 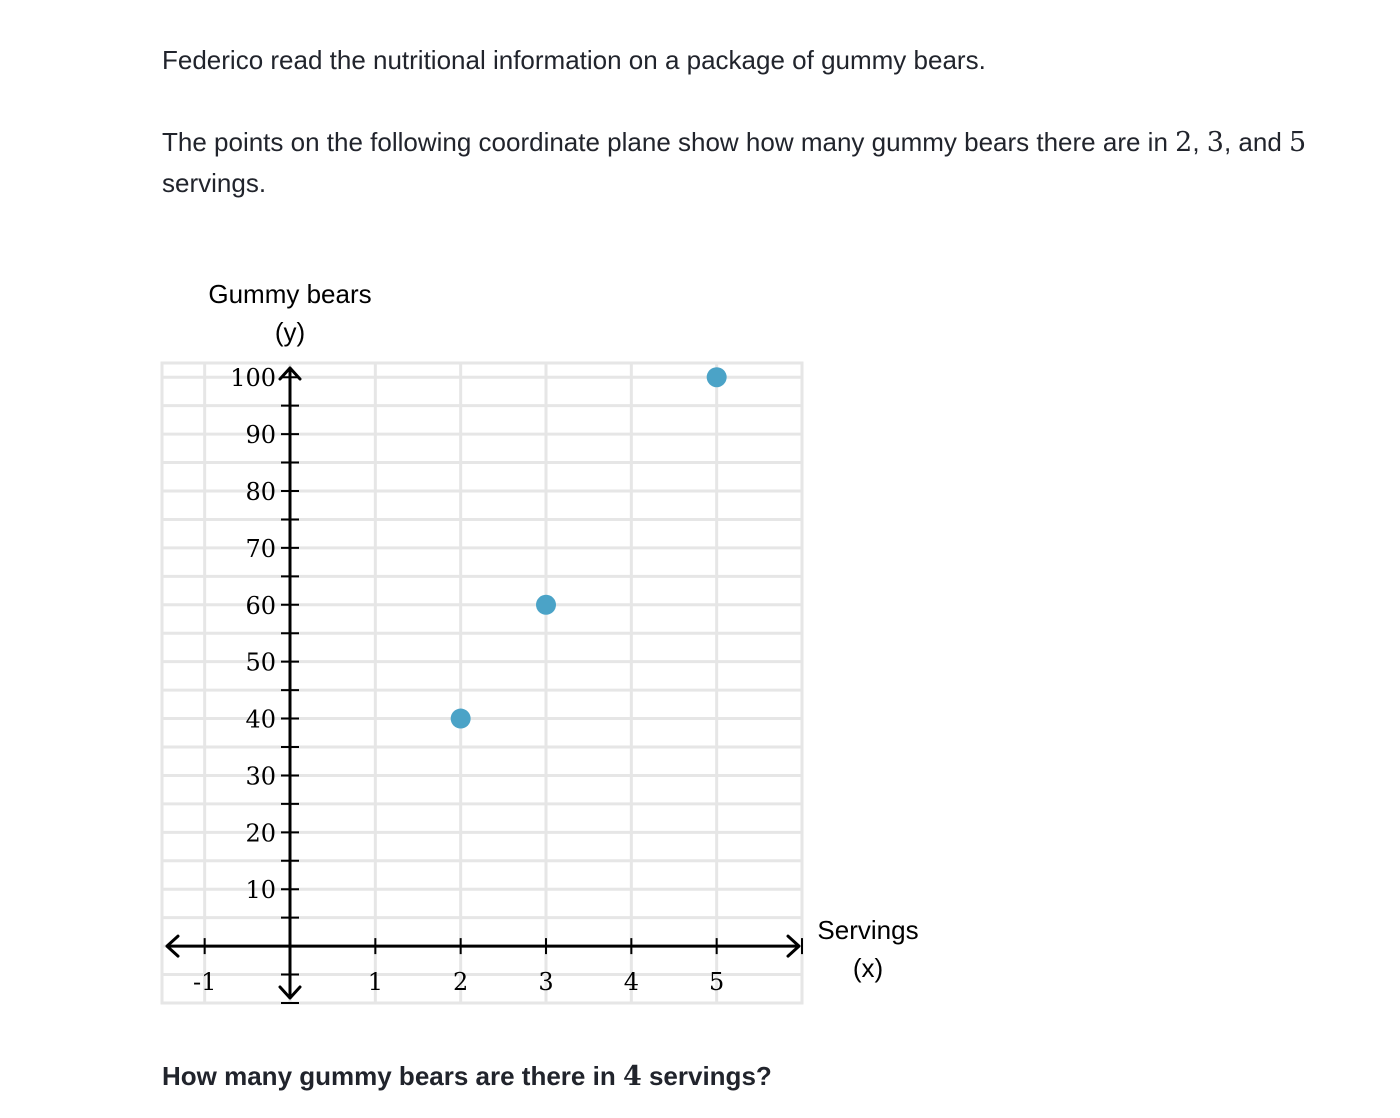 I want to click on x-axis-title: Servings, so click(x=867, y=930).